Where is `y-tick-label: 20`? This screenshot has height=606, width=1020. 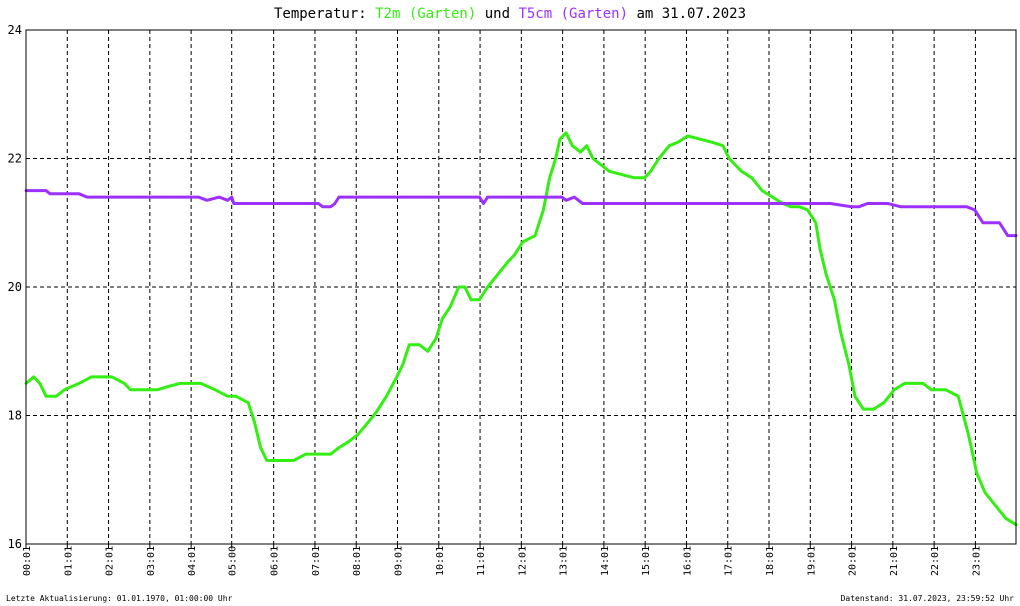 y-tick-label: 20 is located at coordinates (15, 287).